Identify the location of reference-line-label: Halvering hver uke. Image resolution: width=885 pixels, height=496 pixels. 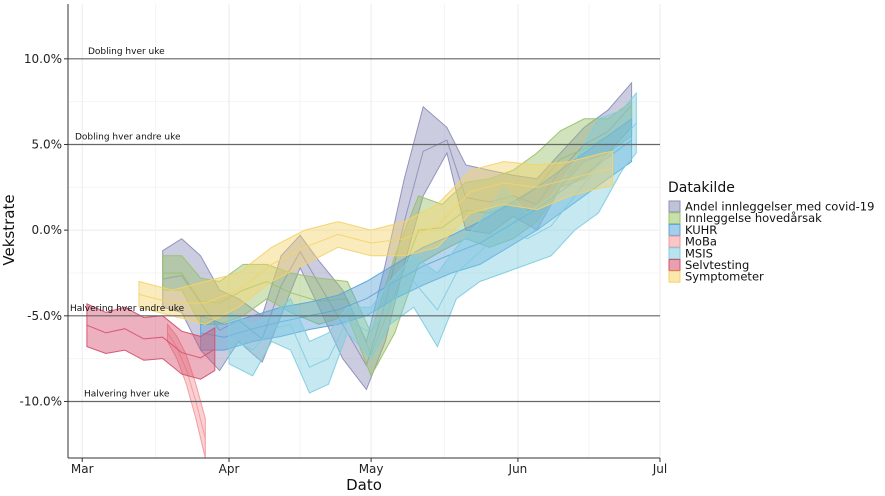
(127, 394).